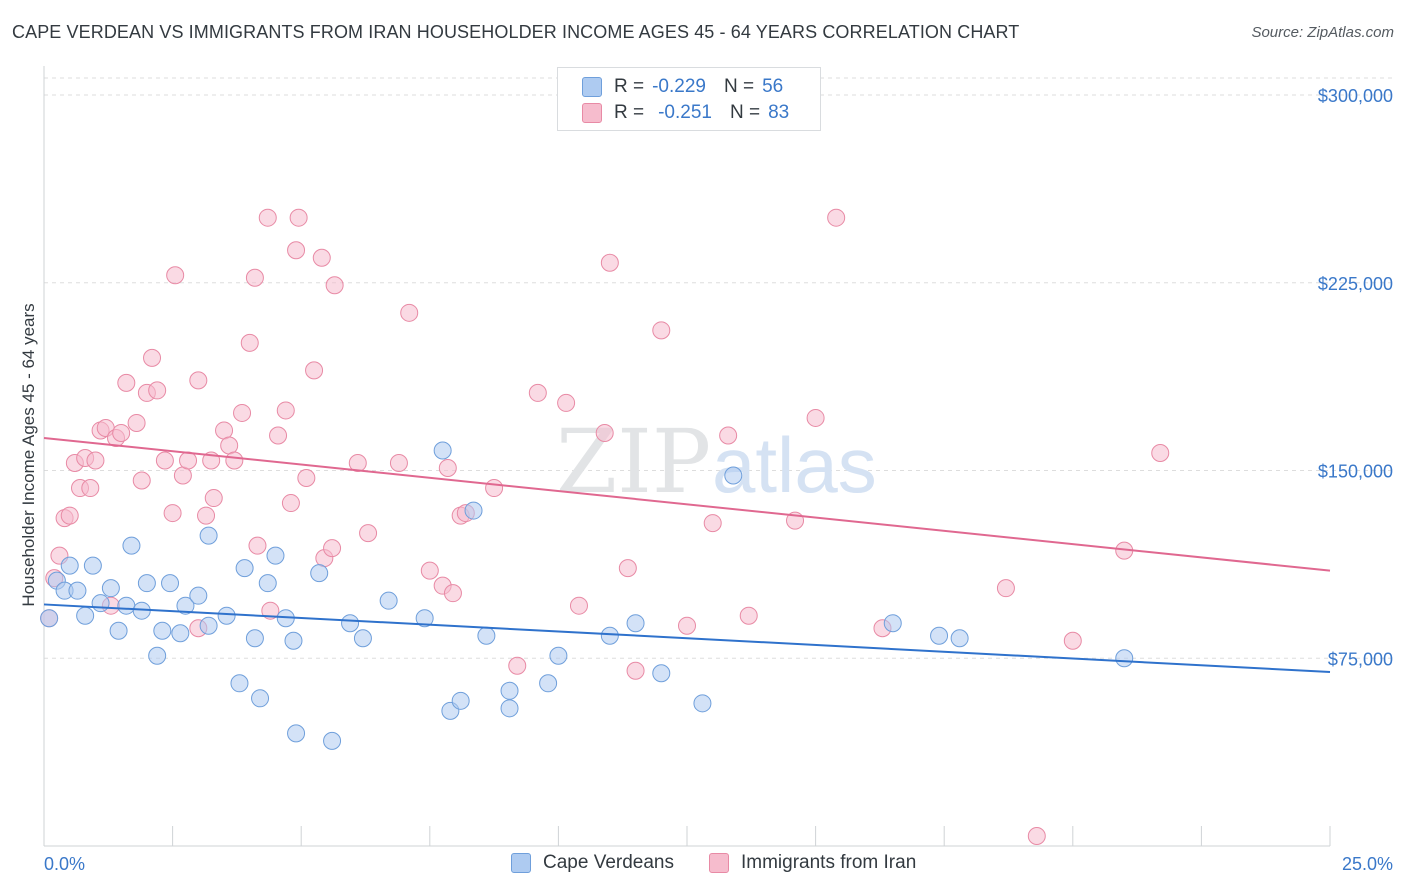 The image size is (1406, 892). Describe the element at coordinates (829, 862) in the screenshot. I see `legend-label: Immigrants from Iran` at that location.